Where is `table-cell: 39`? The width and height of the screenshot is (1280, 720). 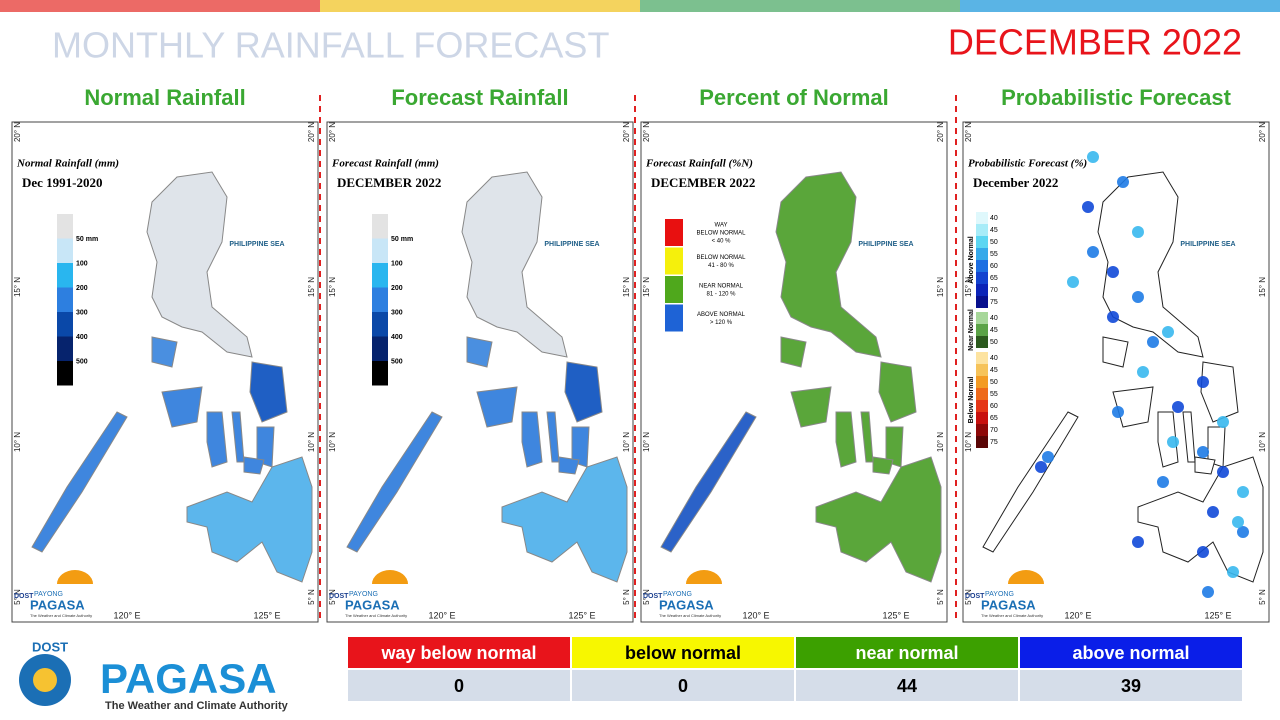 table-cell: 39 is located at coordinates (1131, 685).